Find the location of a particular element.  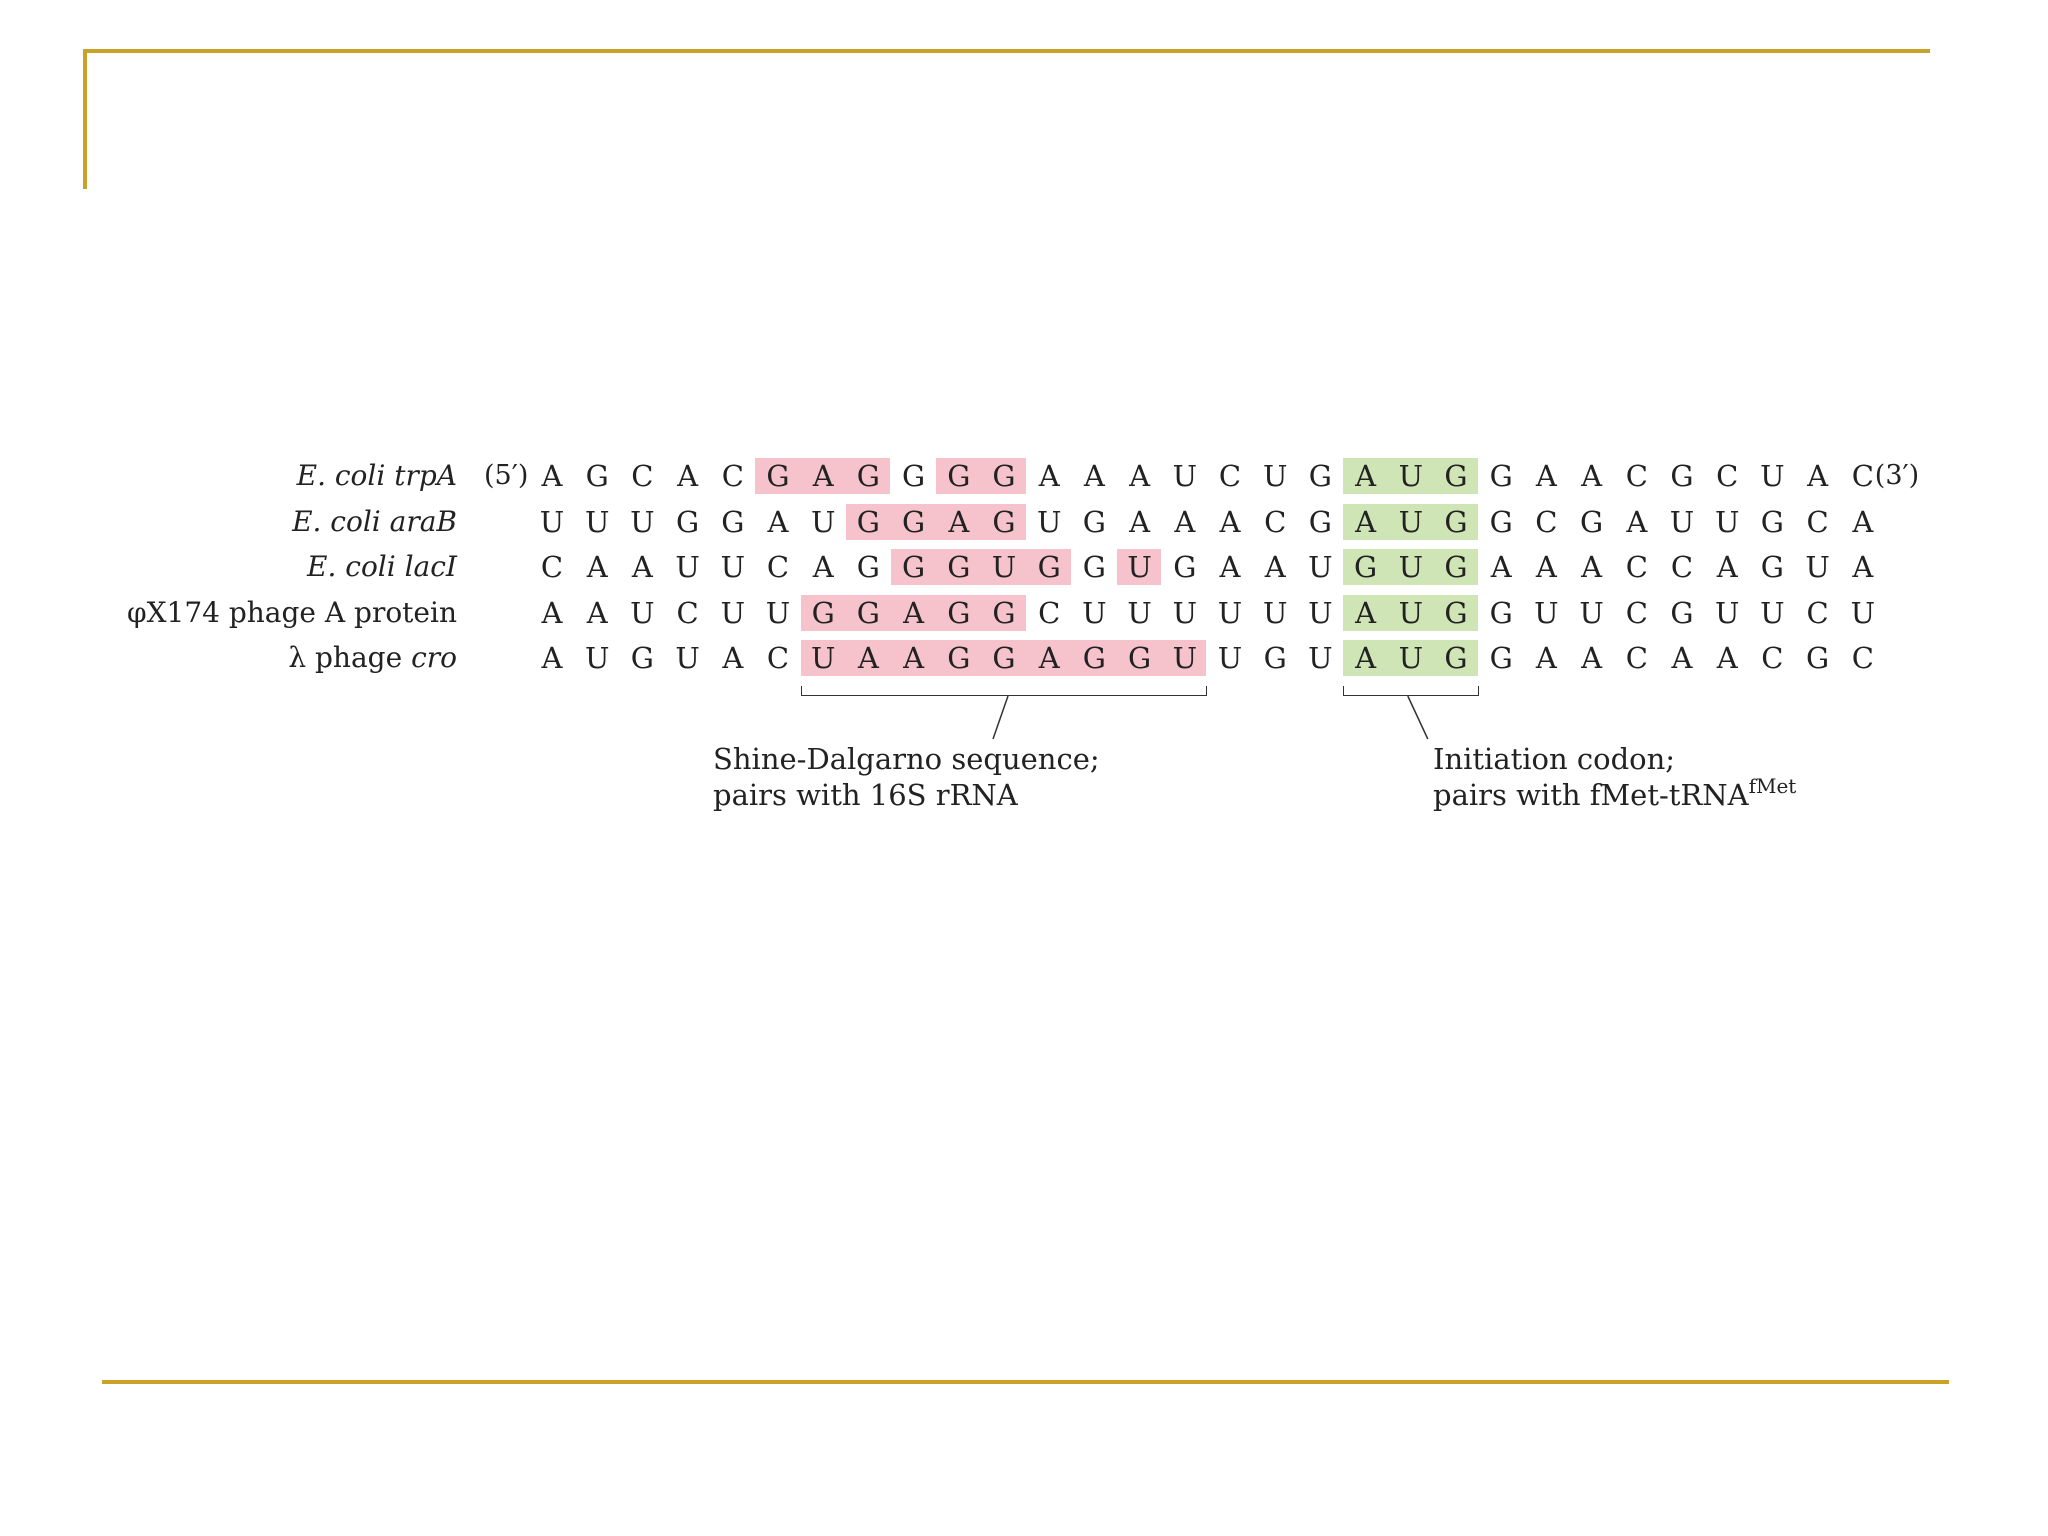

row-label: E. coli araB is located at coordinates (374, 522).